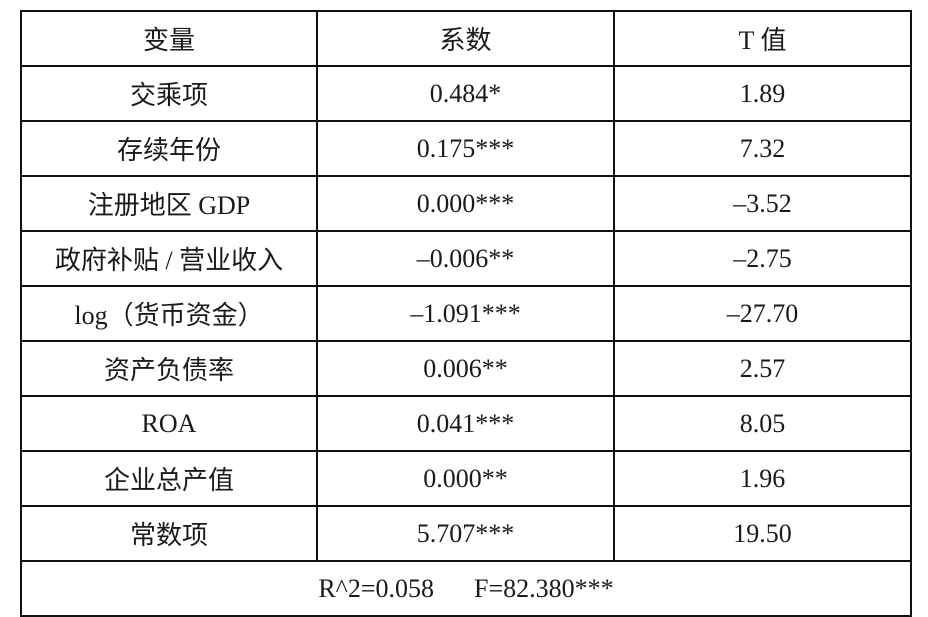 The height and width of the screenshot is (617, 928). I want to click on cell: 存续年份, so click(169, 148).